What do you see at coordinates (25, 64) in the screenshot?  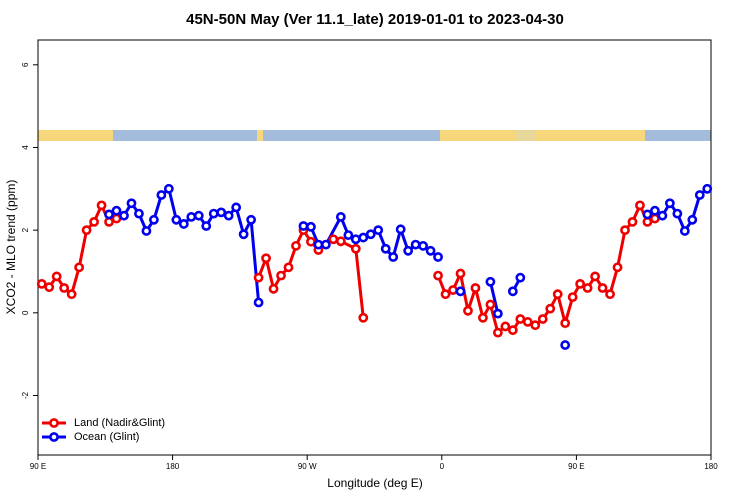 I see `y-tick-label: 6` at bounding box center [25, 64].